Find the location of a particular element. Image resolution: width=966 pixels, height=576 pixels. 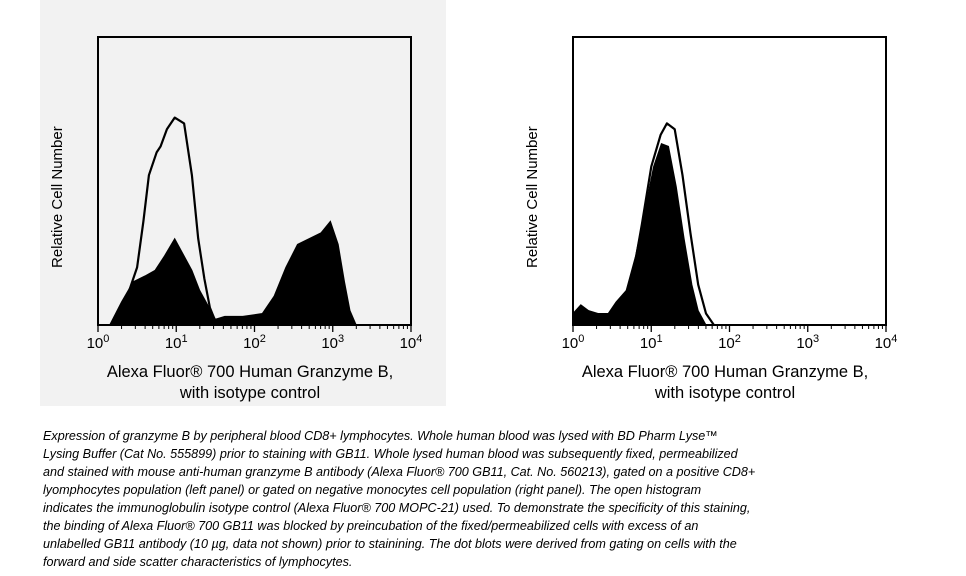

right-y-axis-label: Relative Cell Number is located at coordinates (532, 197).